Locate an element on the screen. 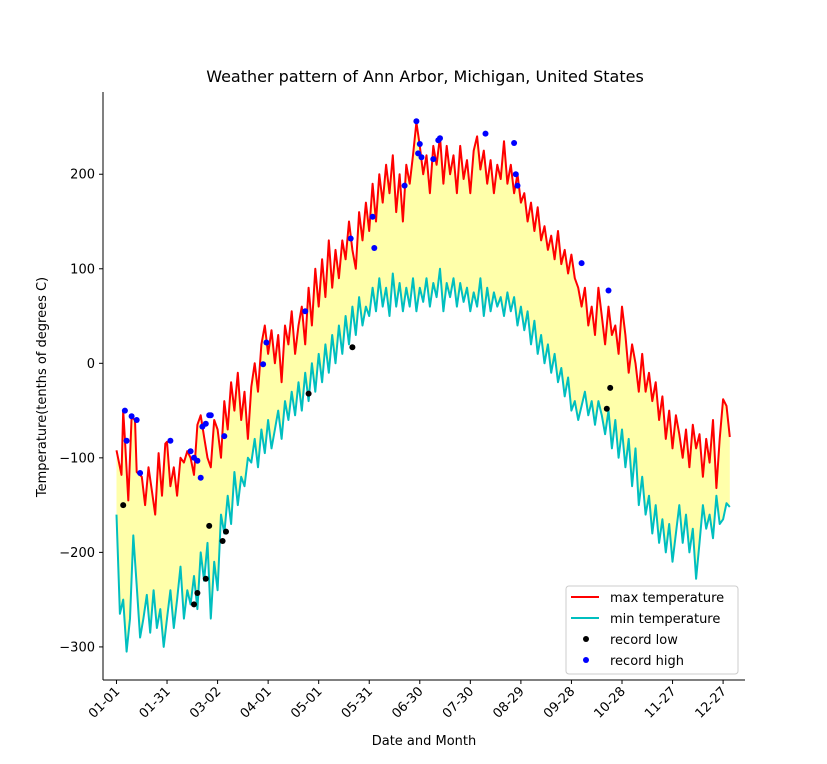  y-ticks: −300 −200 −100 0 100 200 is located at coordinates (81, 411).